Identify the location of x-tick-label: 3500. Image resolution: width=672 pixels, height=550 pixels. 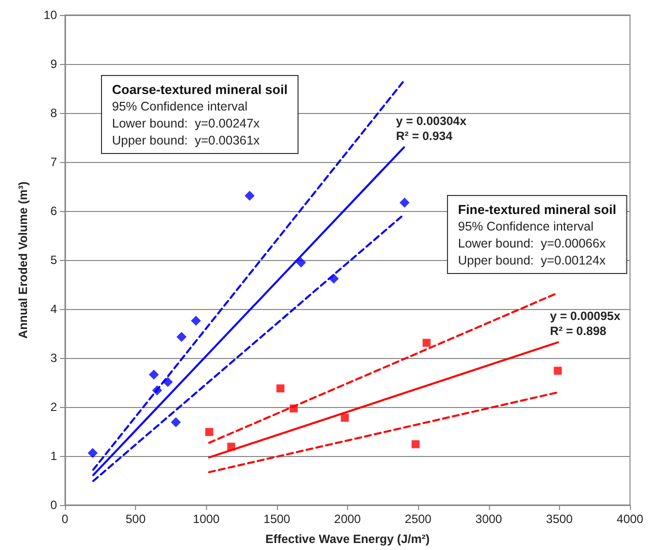
(560, 519).